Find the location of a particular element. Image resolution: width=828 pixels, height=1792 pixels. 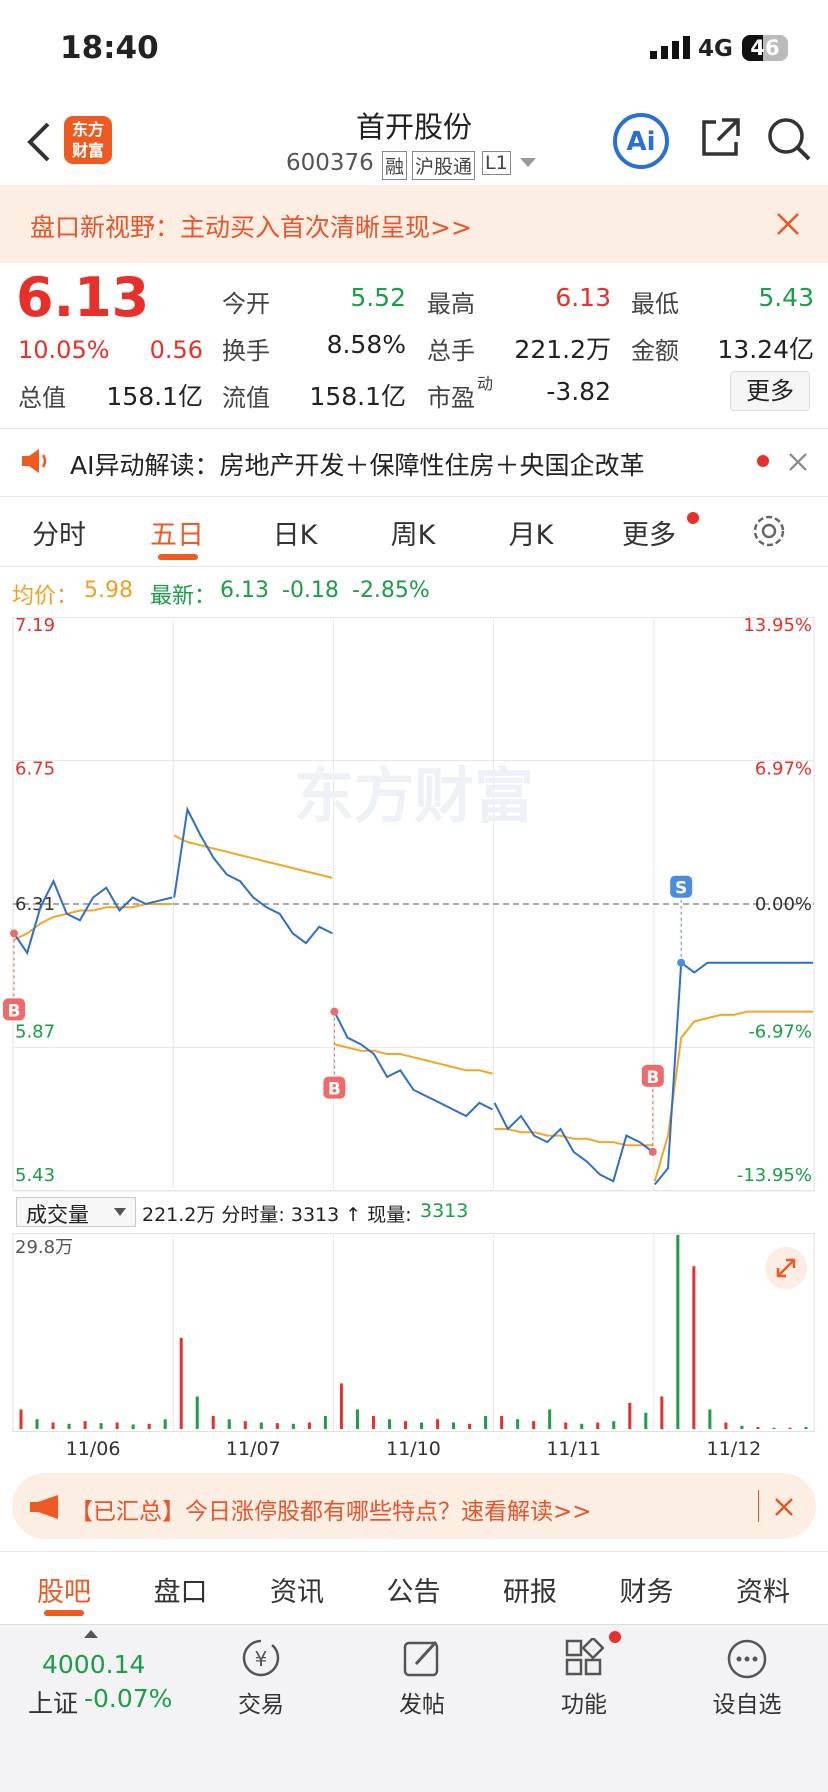

x-tick-label: 11/10 is located at coordinates (413, 1449).